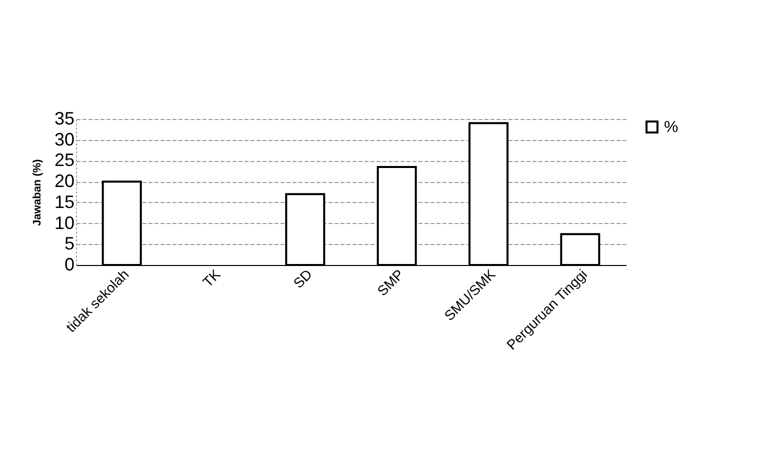 This screenshot has width=774, height=450. I want to click on y-tick-label: 15, so click(64, 202).